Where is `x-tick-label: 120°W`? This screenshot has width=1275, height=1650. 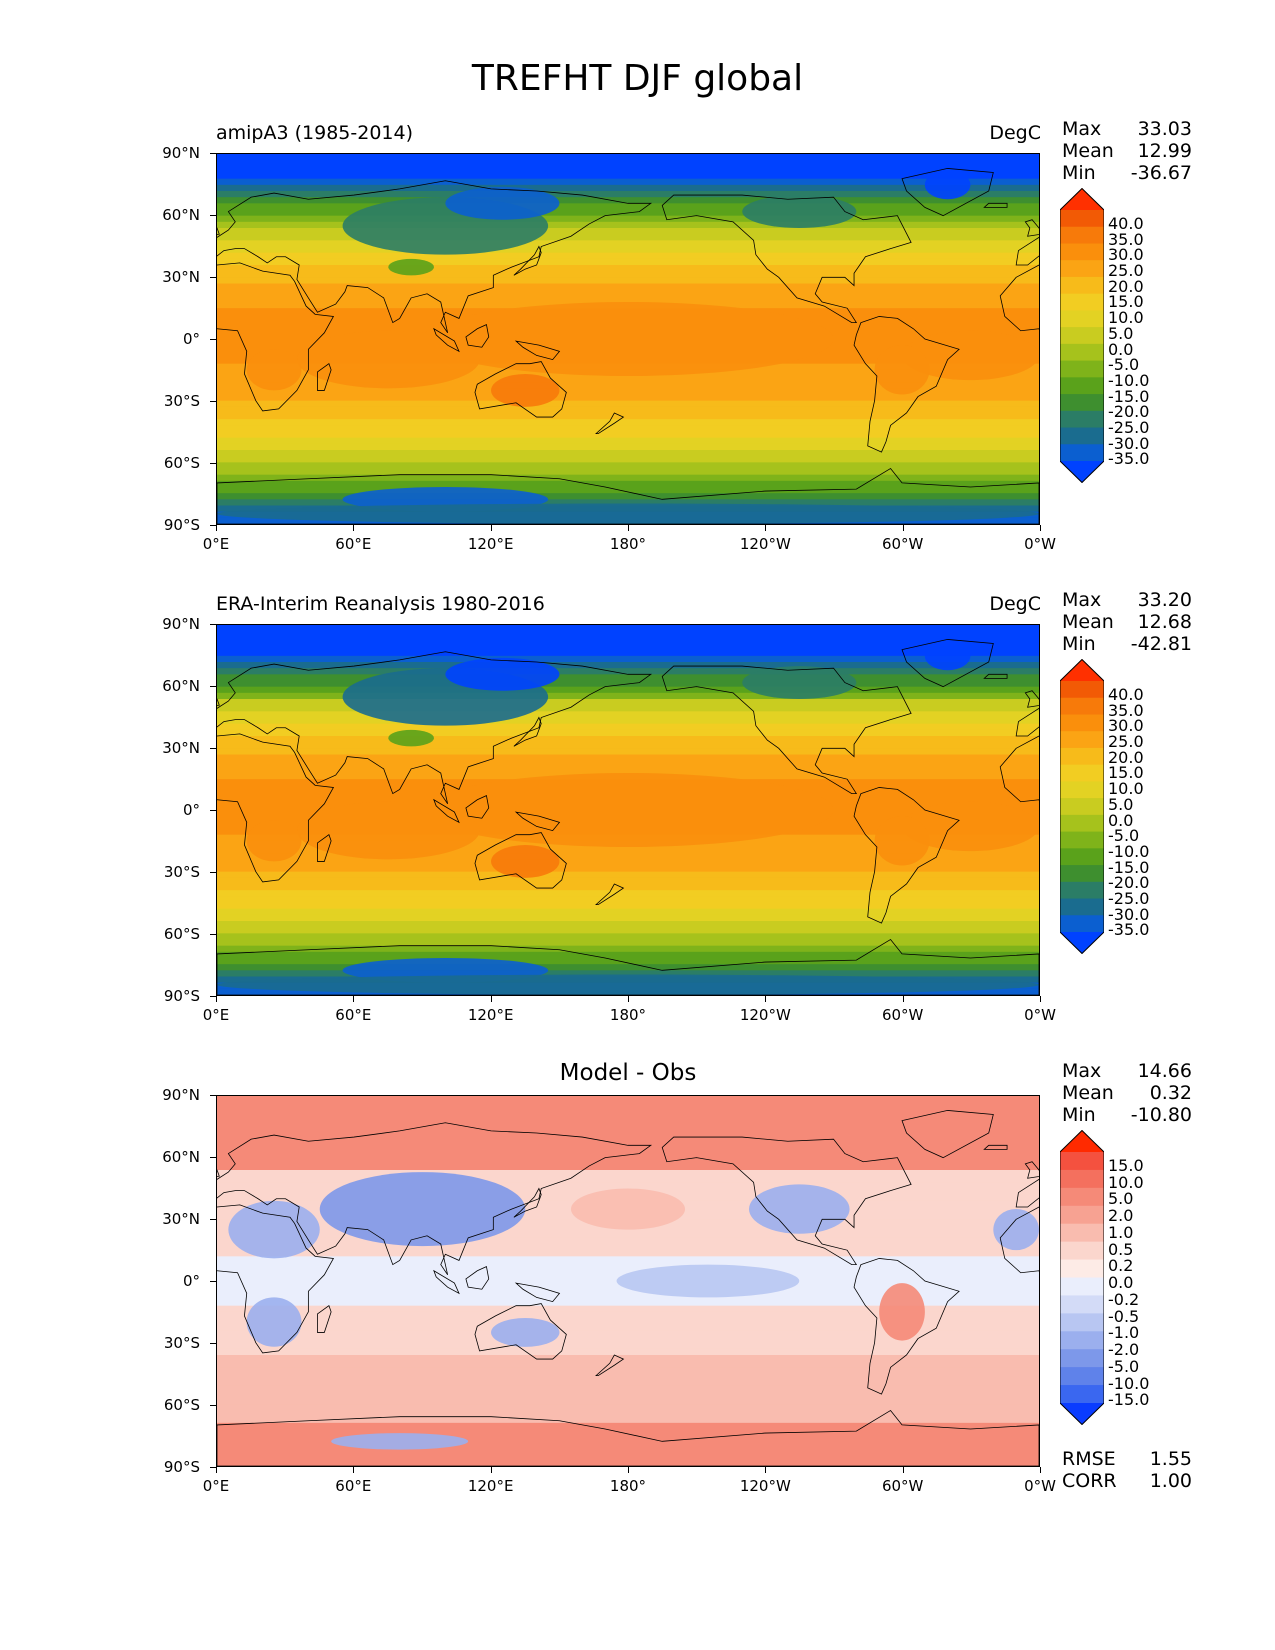 x-tick-label: 120°W is located at coordinates (765, 1486).